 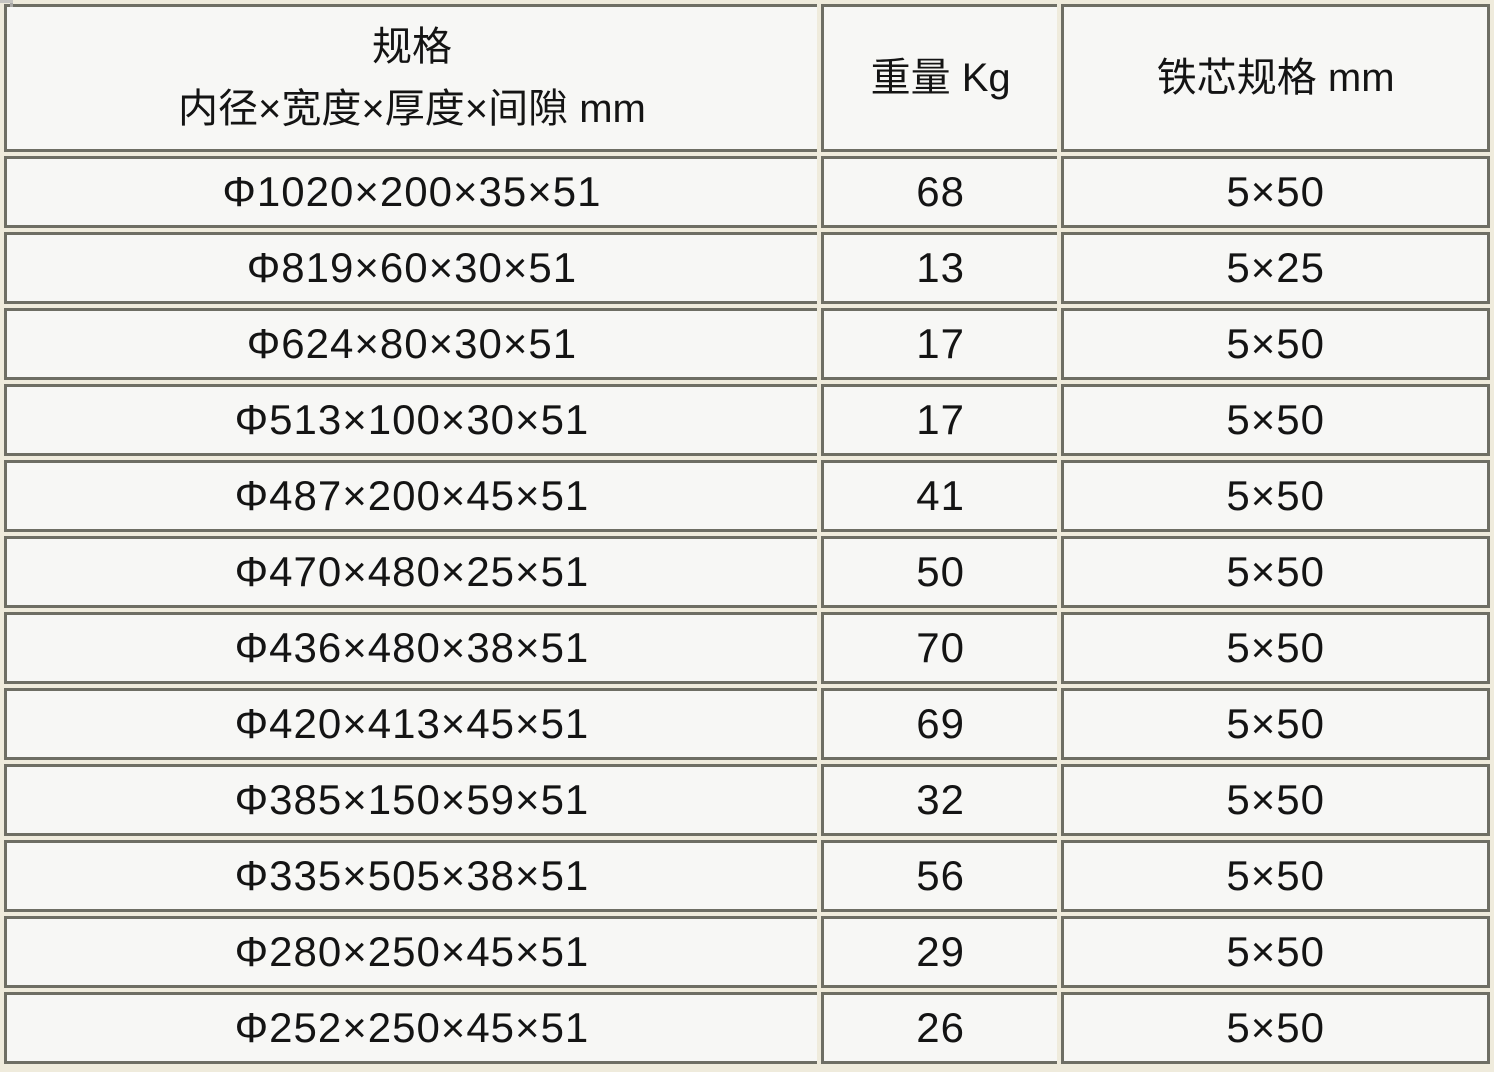 I want to click on table-row: Φ487×200×45×51 41 5×50, so click(x=747, y=496).